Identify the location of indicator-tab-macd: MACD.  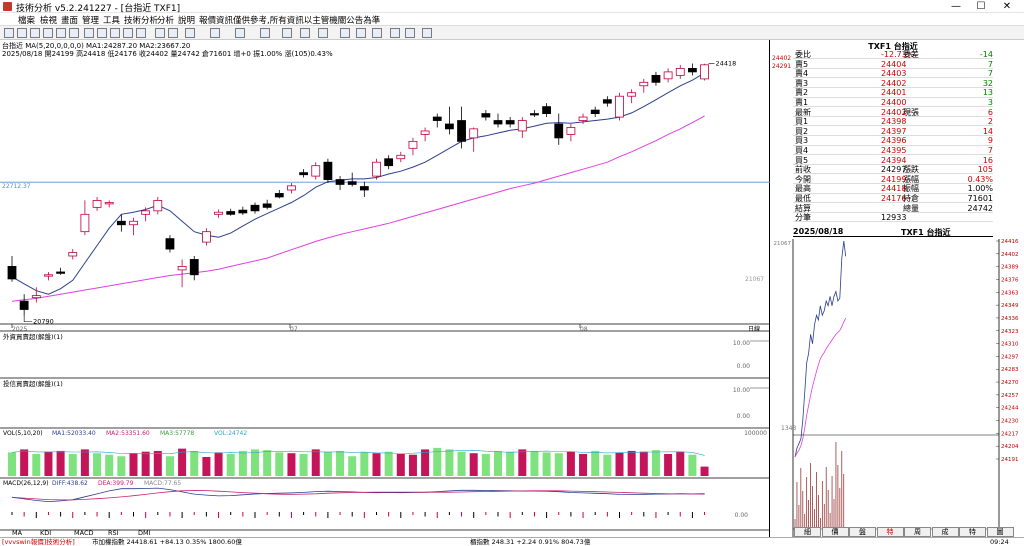
(84, 533).